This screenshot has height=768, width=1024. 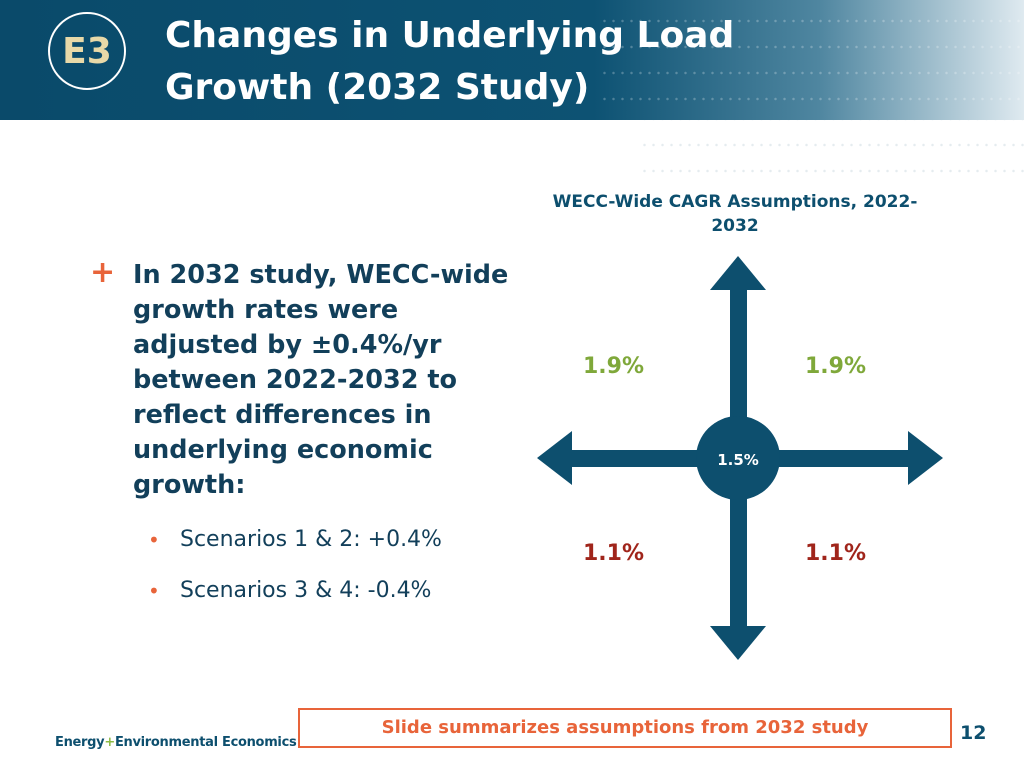 What do you see at coordinates (735, 214) in the screenshot?
I see `diagram-title: WECC-Wide CAGR Assumptions, 2022-2032` at bounding box center [735, 214].